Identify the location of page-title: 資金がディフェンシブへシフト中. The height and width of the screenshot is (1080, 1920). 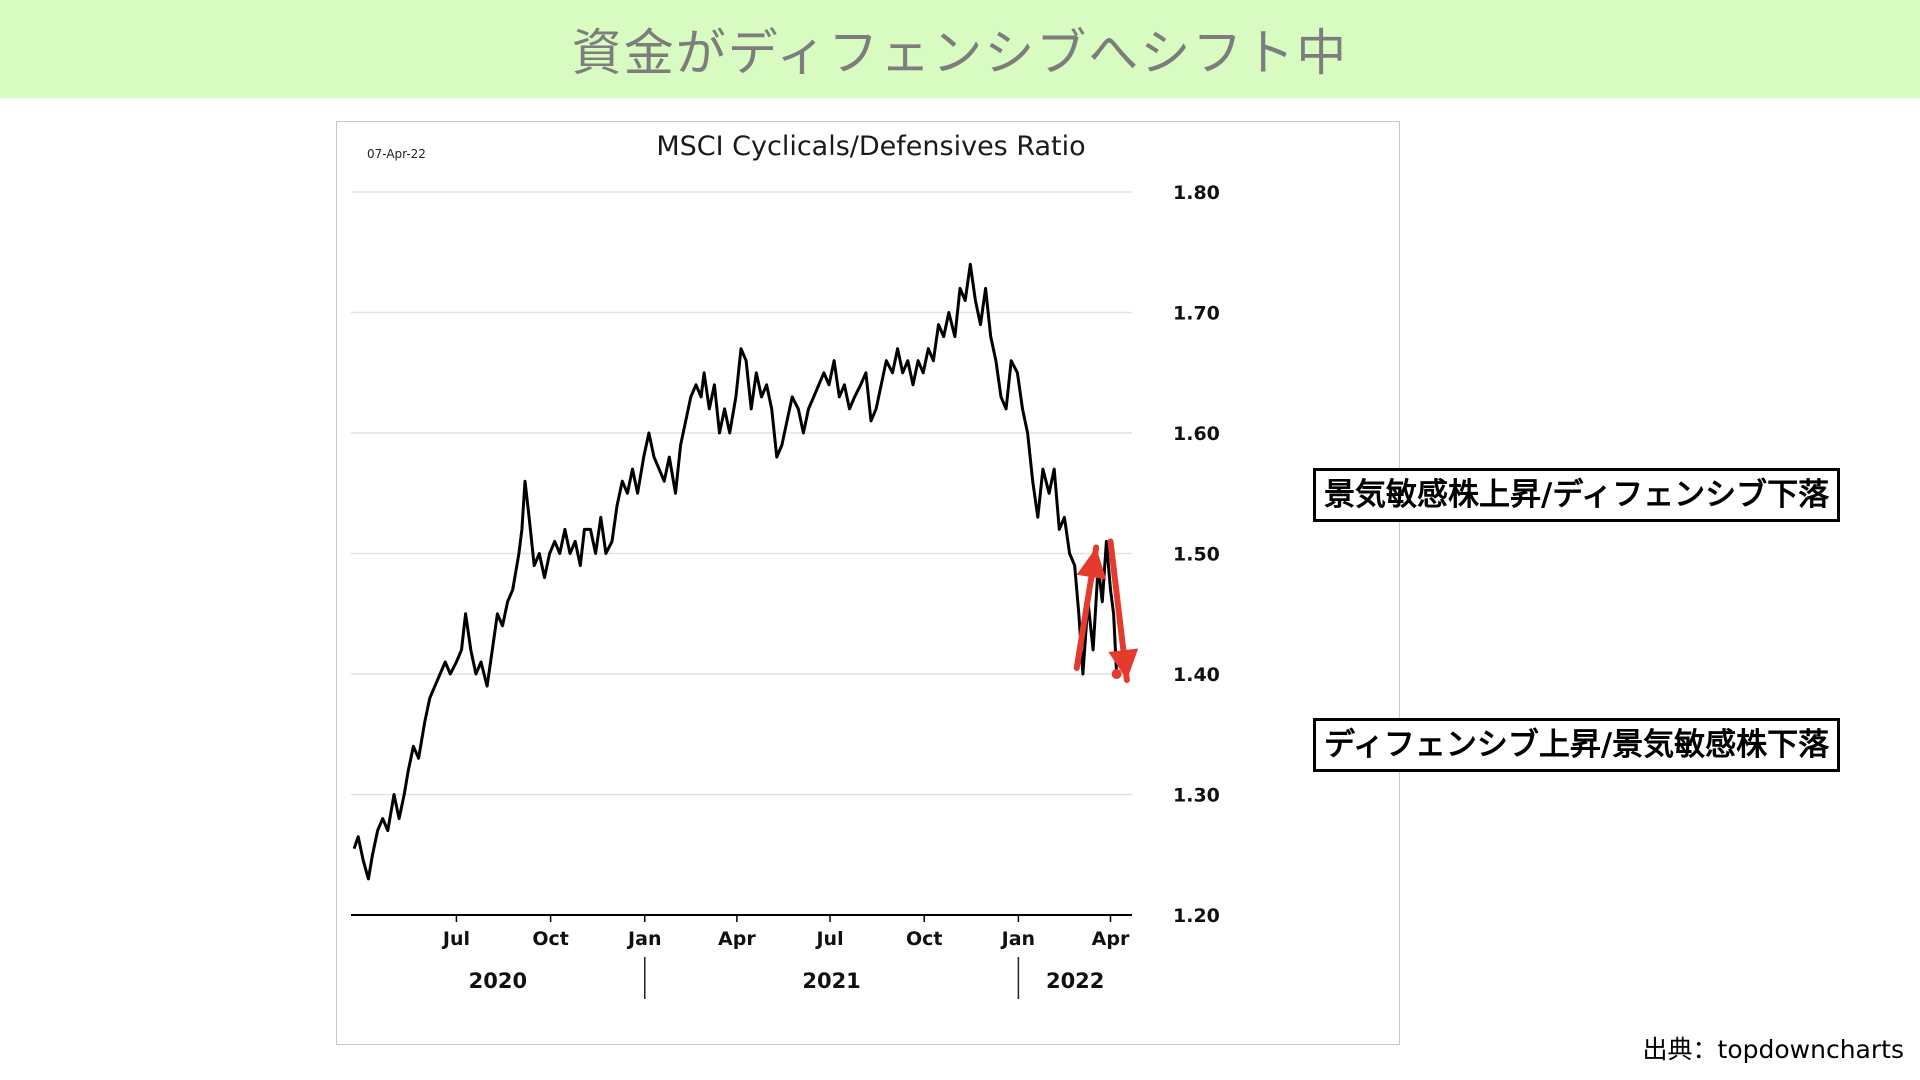
(960, 53).